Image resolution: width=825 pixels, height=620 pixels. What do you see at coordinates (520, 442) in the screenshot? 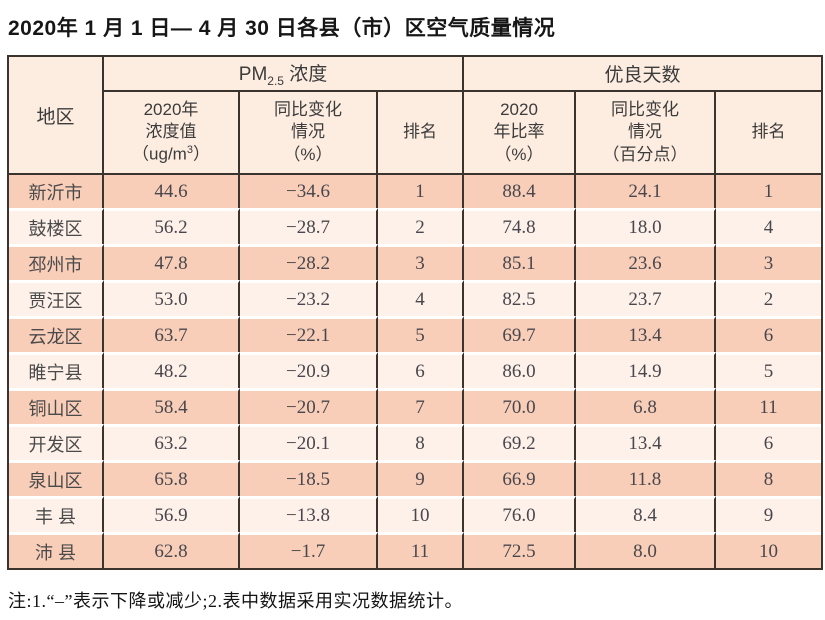
I see `ratio-cell: 69.2` at bounding box center [520, 442].